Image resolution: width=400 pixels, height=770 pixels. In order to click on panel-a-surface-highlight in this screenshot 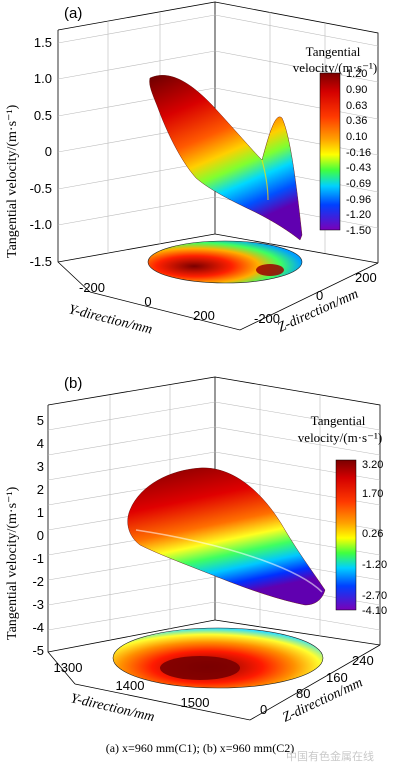, I will do `click(265, 180)`.